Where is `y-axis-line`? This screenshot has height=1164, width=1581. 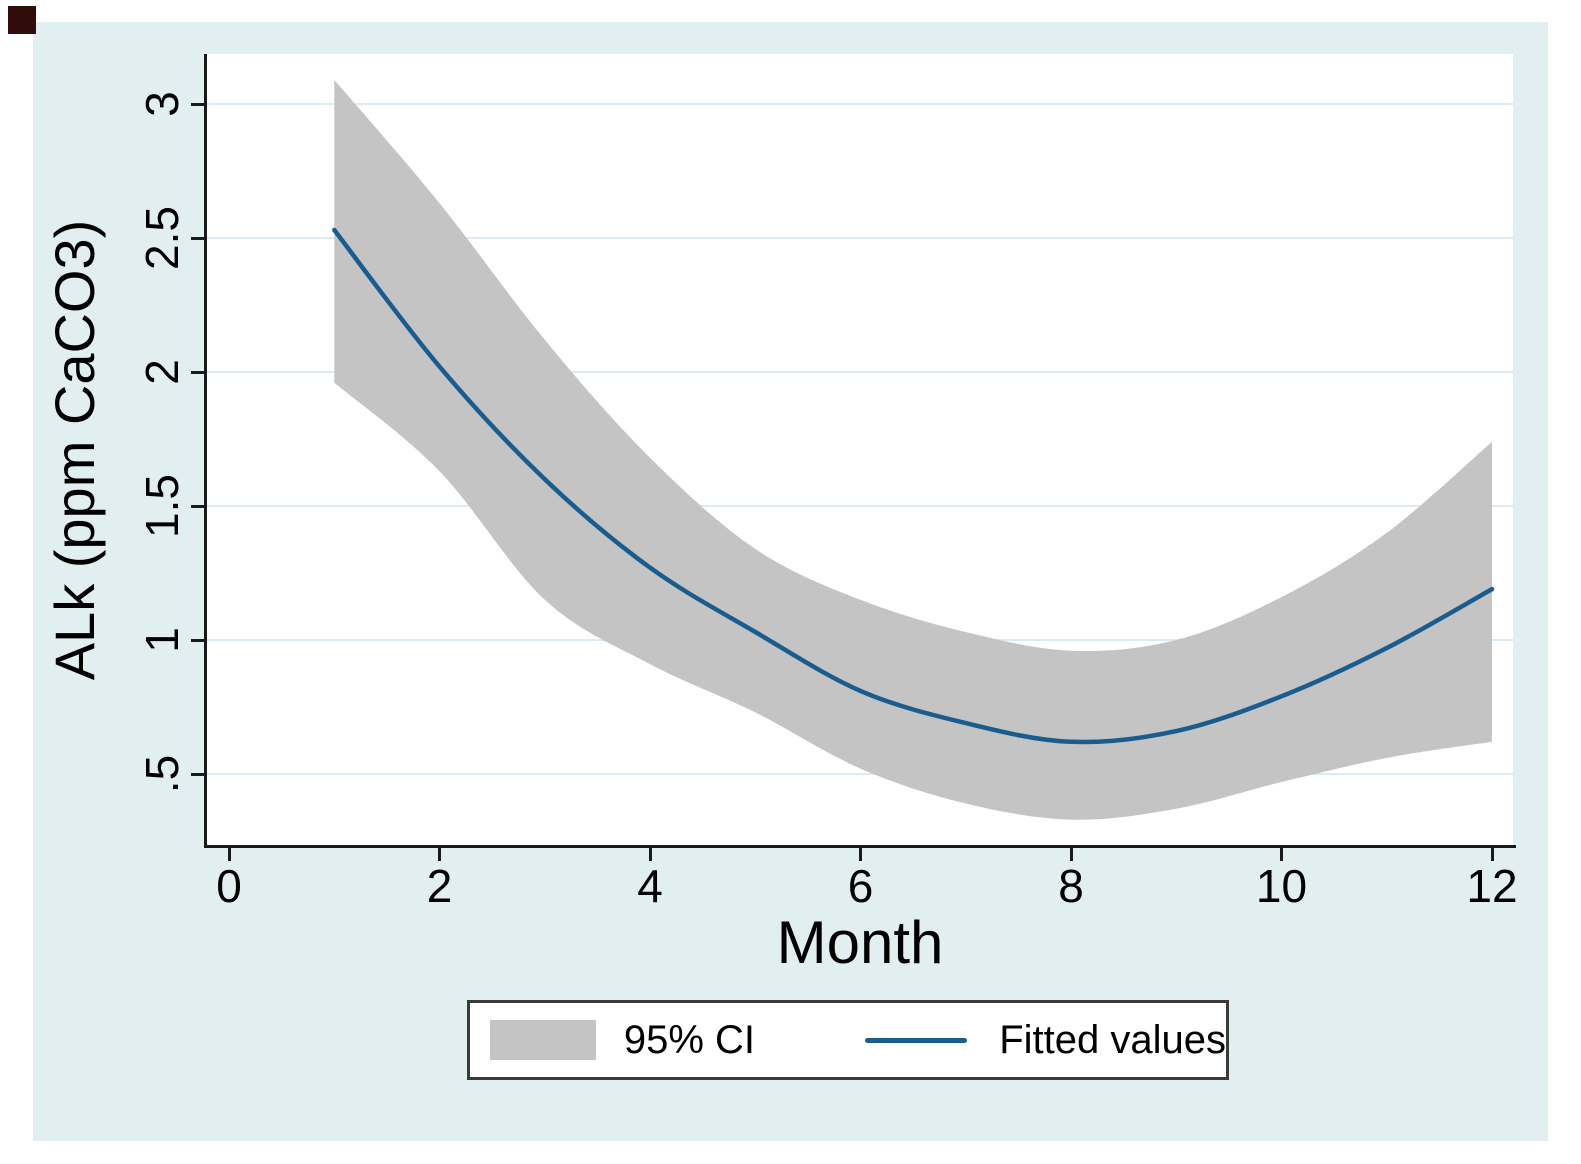 y-axis-line is located at coordinates (205, 451).